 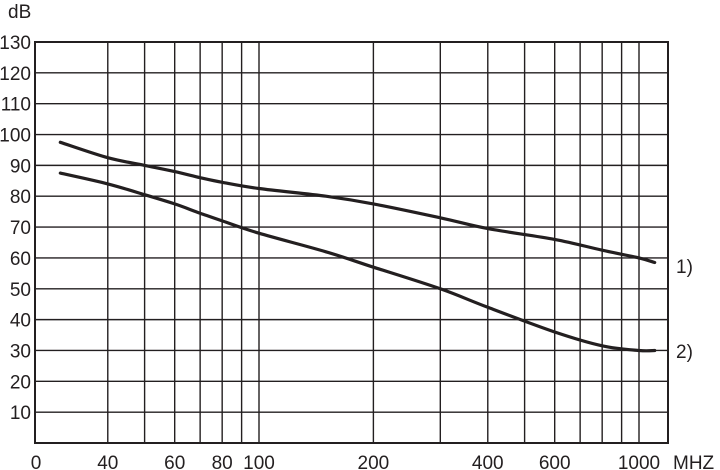 I want to click on x-tick-label: 400, so click(x=488, y=461).